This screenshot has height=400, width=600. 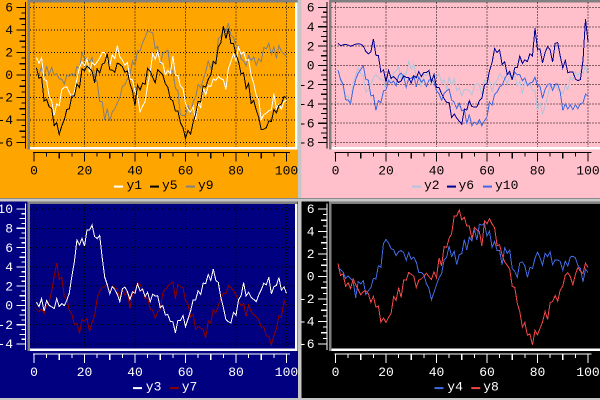 I want to click on svg-text: 10, so click(x=6, y=209).